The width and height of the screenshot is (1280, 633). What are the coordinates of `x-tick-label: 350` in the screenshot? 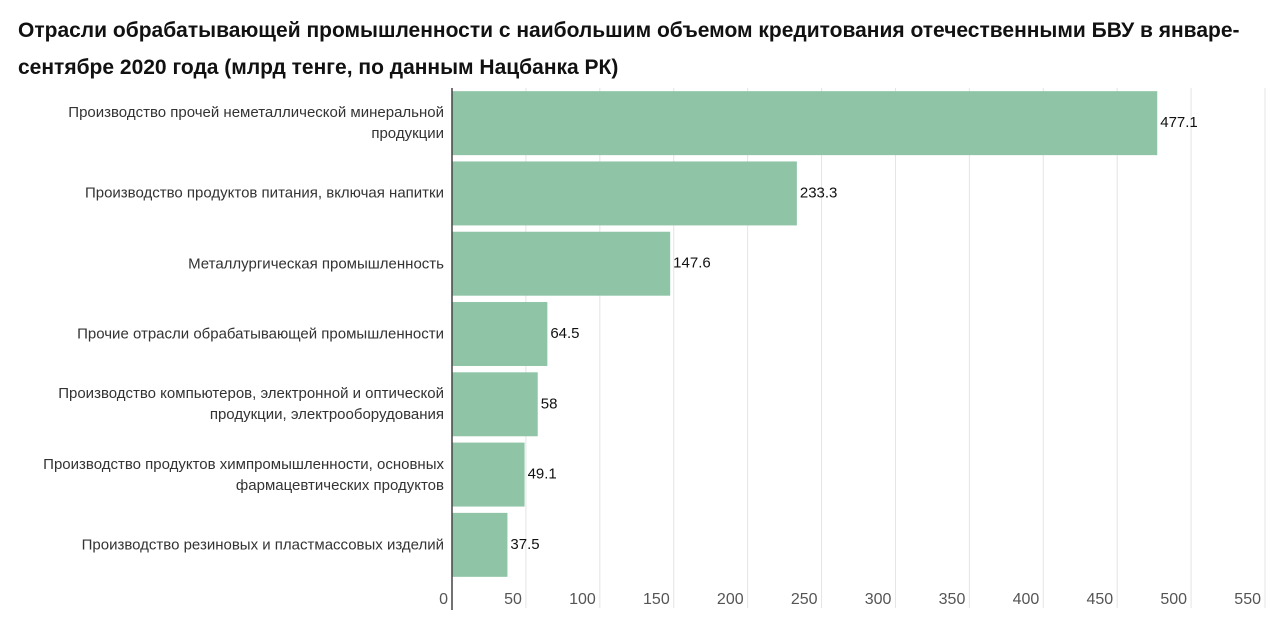 It's located at (952, 599).